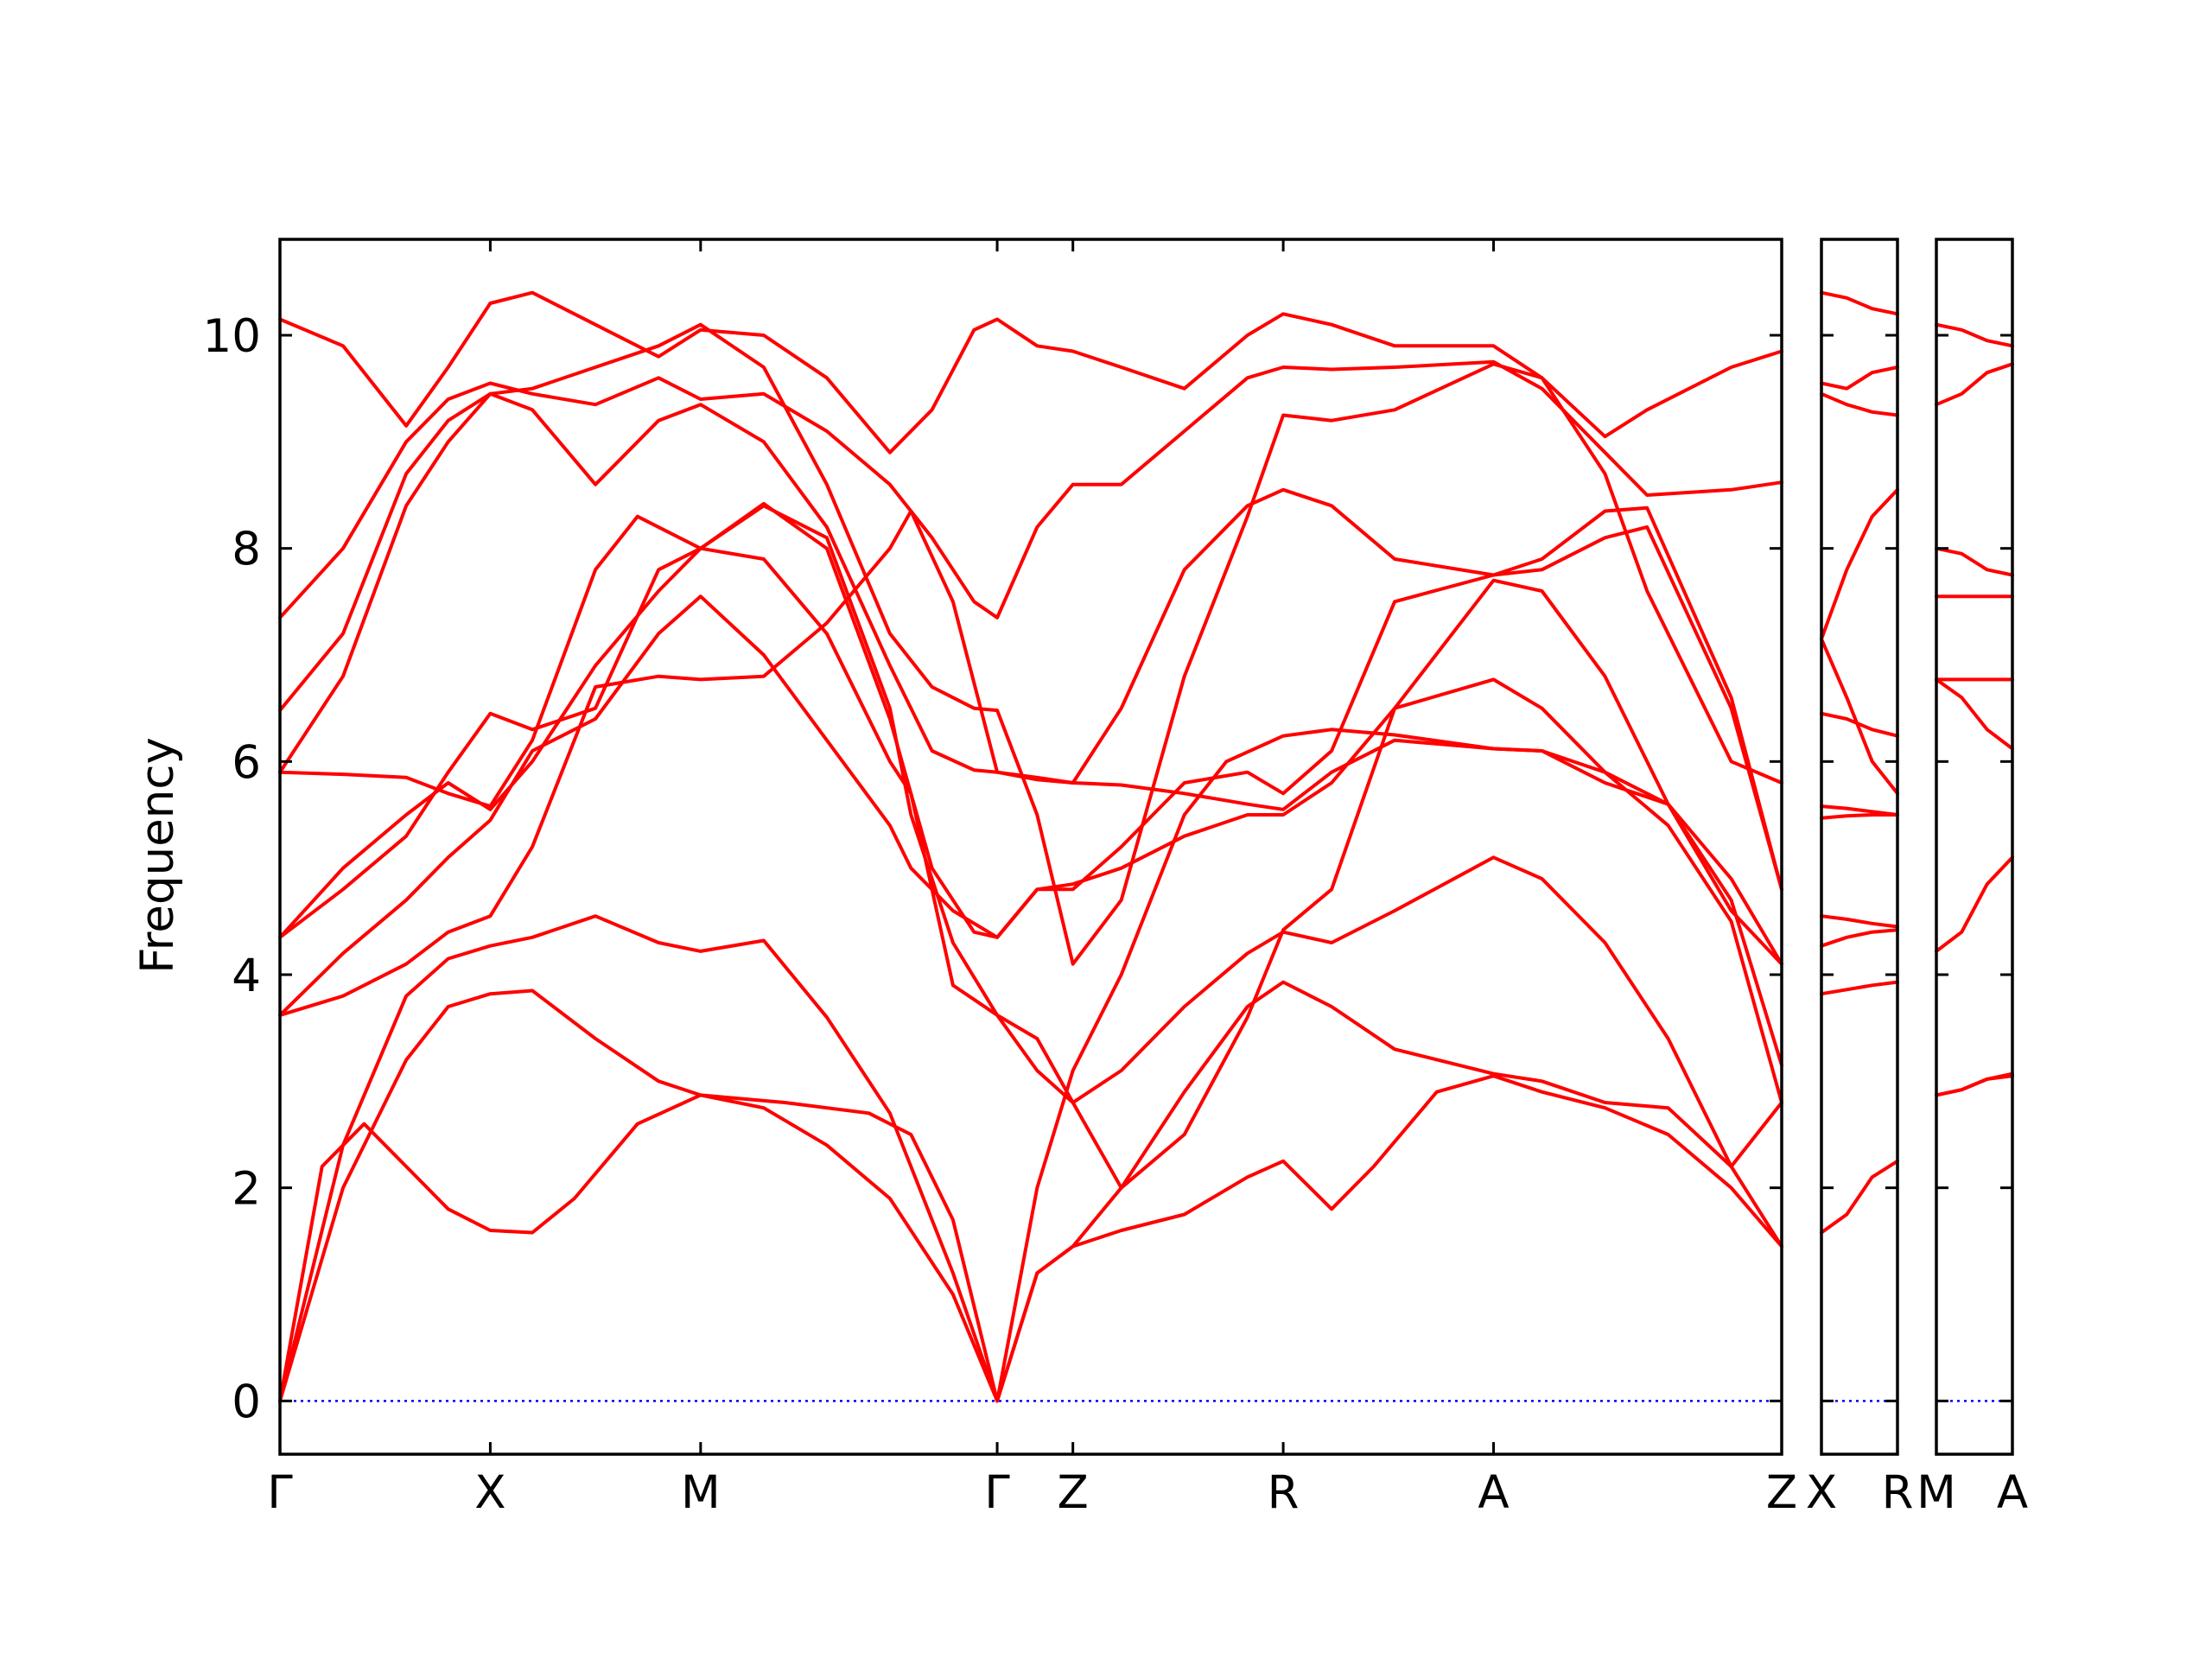 This screenshot has height=1659, width=2212. What do you see at coordinates (246, 976) in the screenshot?
I see `y-tick-label-2: 4` at bounding box center [246, 976].